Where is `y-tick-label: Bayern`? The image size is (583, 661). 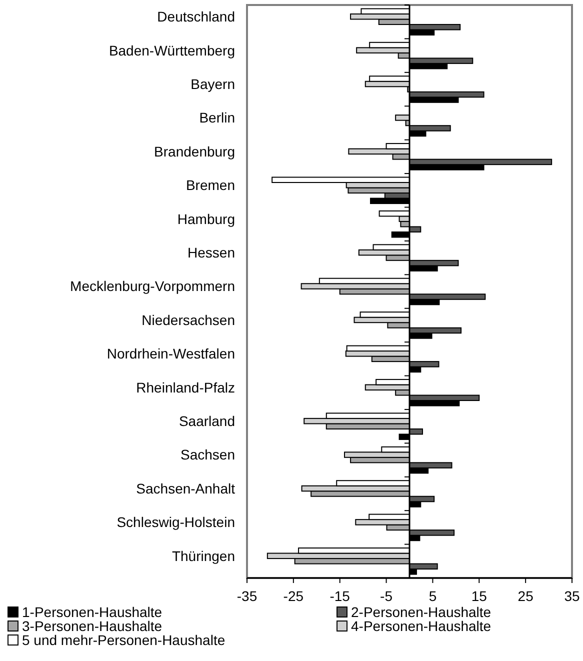 y-tick-label: Bayern is located at coordinates (212, 84).